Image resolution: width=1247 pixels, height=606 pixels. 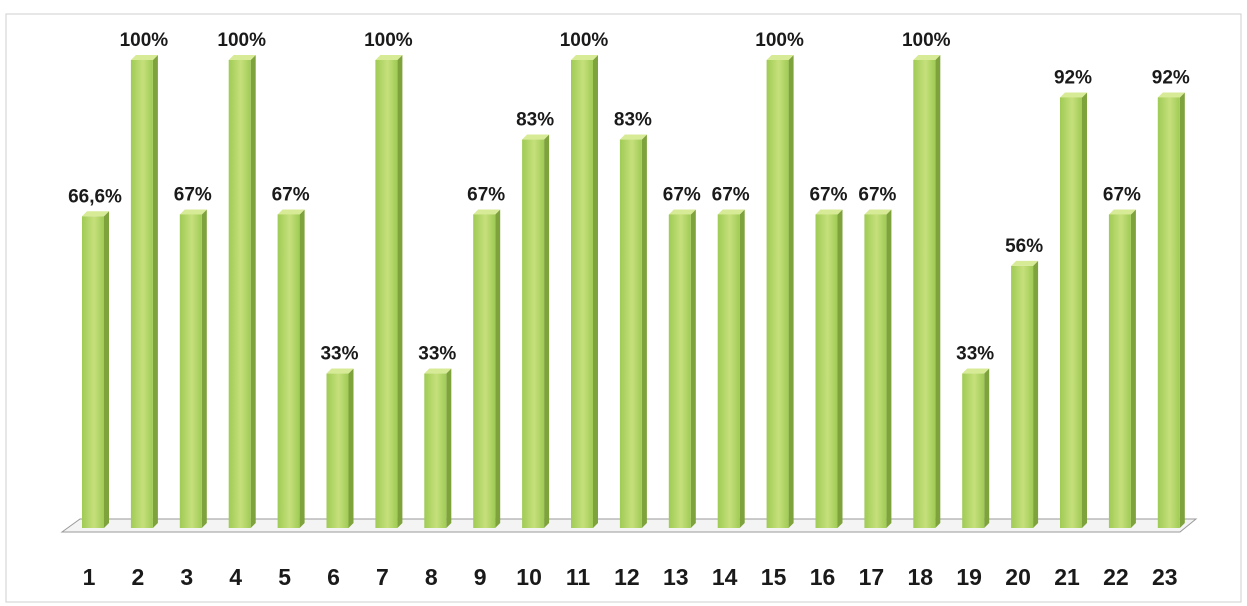 What do you see at coordinates (926, 40) in the screenshot?
I see `data-label-18: 100%` at bounding box center [926, 40].